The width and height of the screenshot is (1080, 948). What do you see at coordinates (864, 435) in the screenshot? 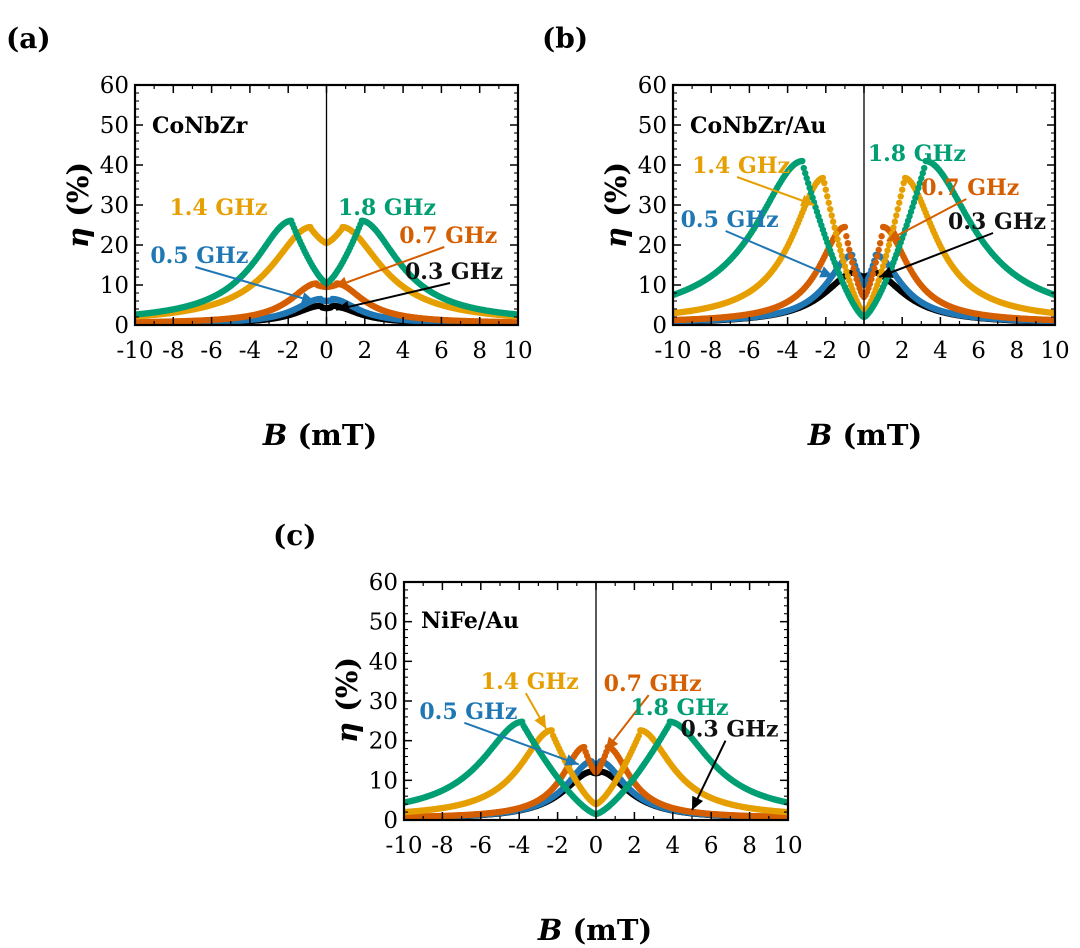
I see `panel-b-x-axis-title: B (mT)` at bounding box center [864, 435].